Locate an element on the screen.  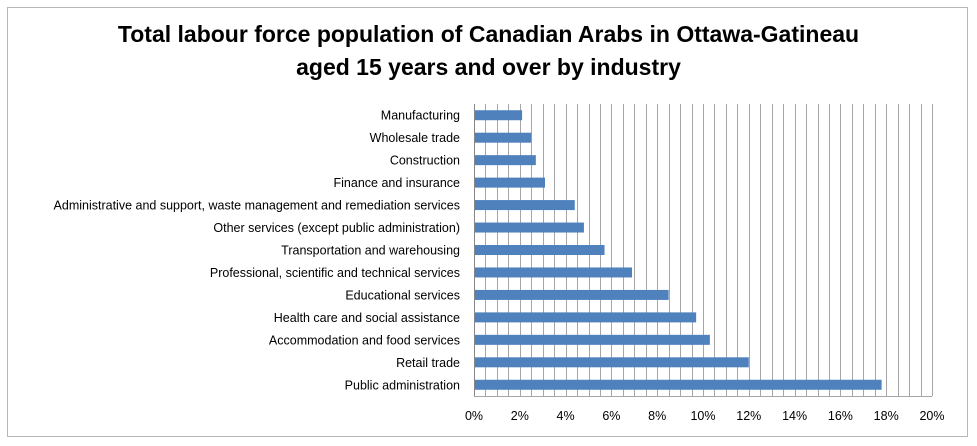
x-tick-label: 2% is located at coordinates (520, 416).